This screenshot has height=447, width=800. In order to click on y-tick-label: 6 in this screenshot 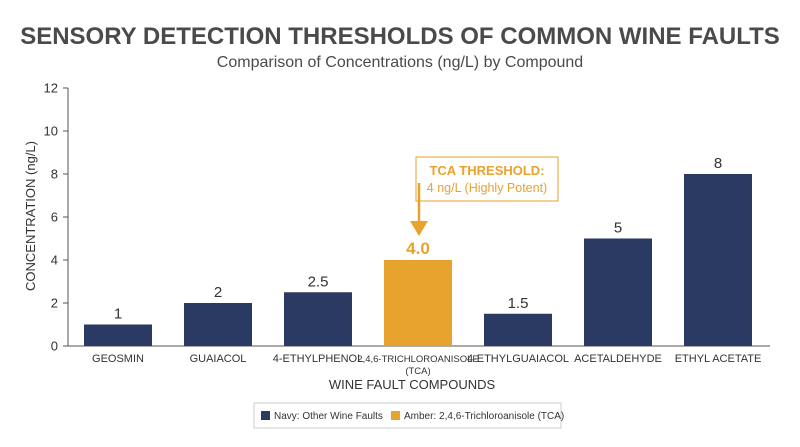, I will do `click(54, 217)`.